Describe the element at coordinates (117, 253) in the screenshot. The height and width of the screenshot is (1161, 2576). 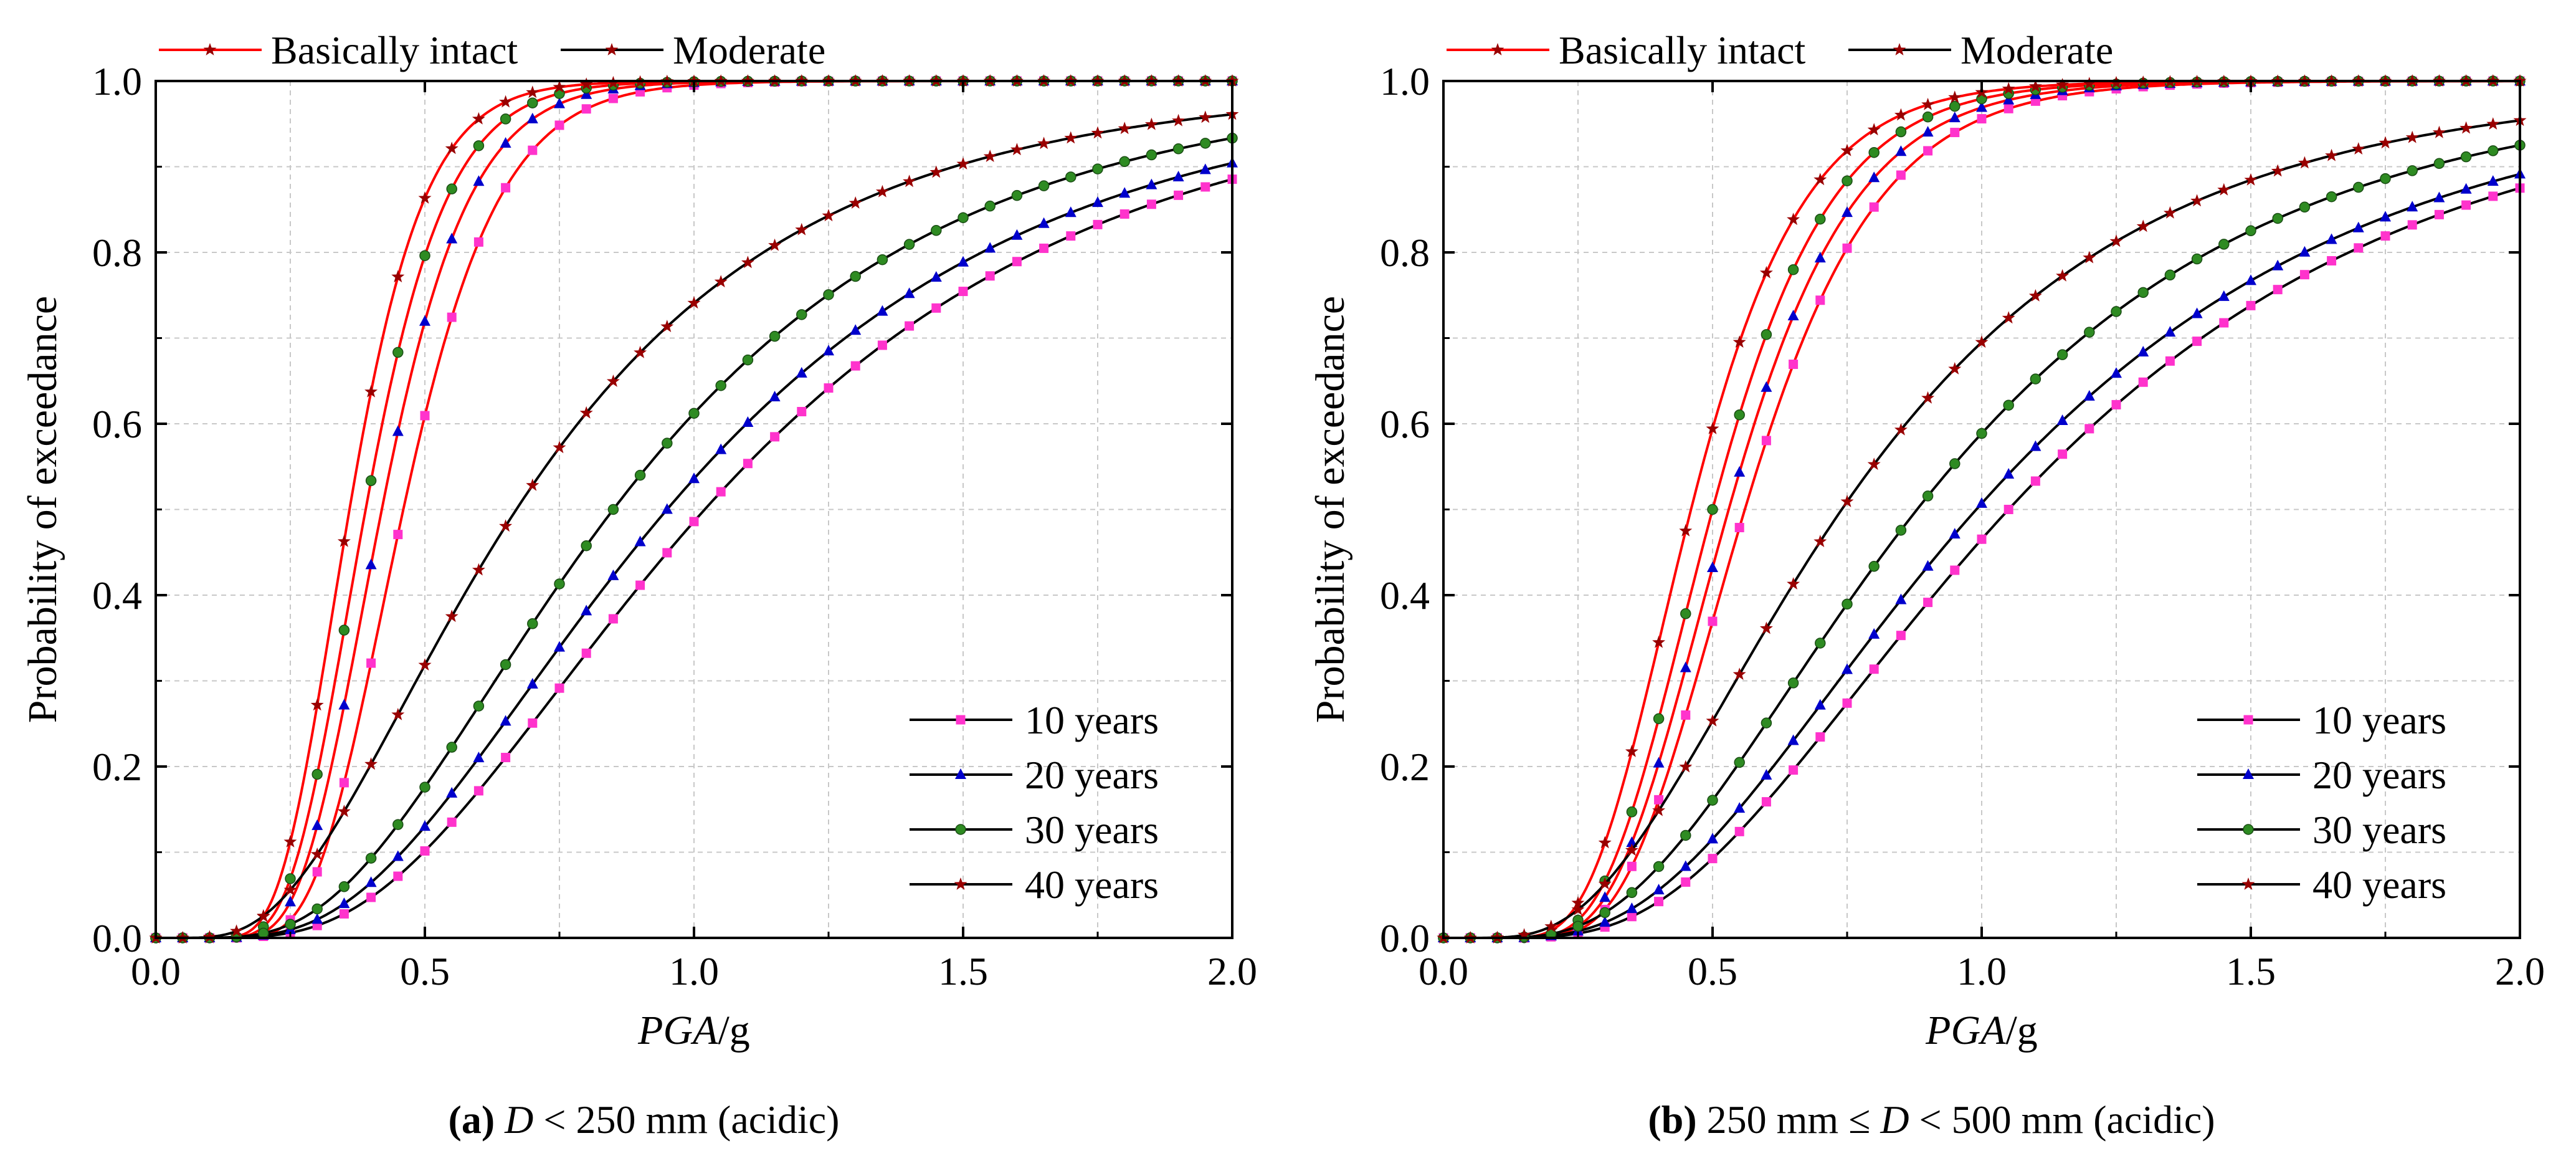
I see `chart-a-ytick-label: 0.8` at that location.